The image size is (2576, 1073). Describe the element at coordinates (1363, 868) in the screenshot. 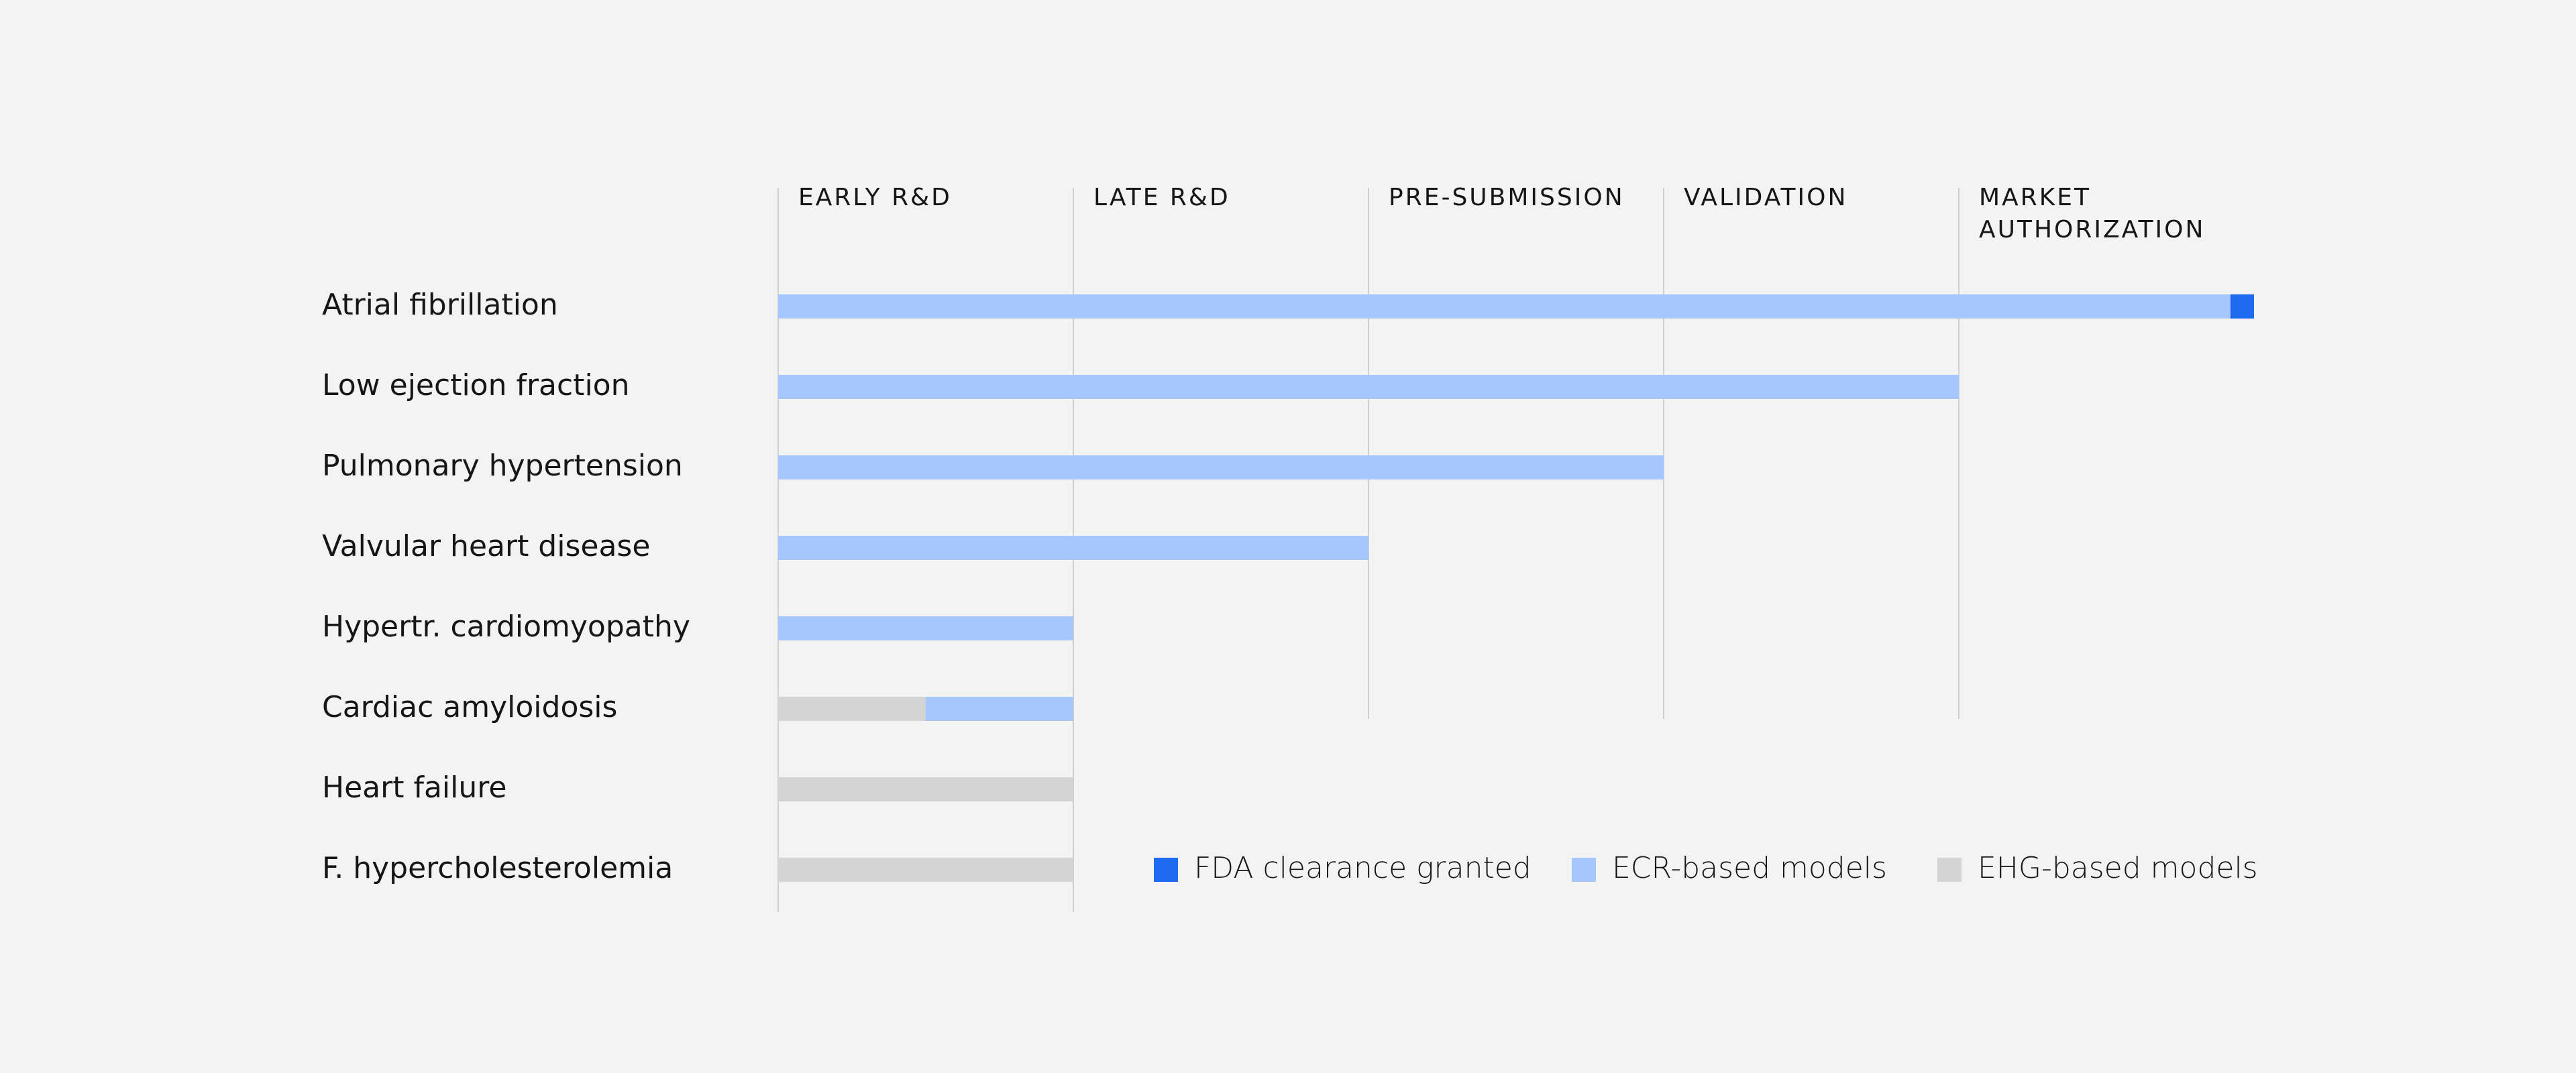

I see `legend-label-fda-clearance-granted: FDA clearance granted` at that location.